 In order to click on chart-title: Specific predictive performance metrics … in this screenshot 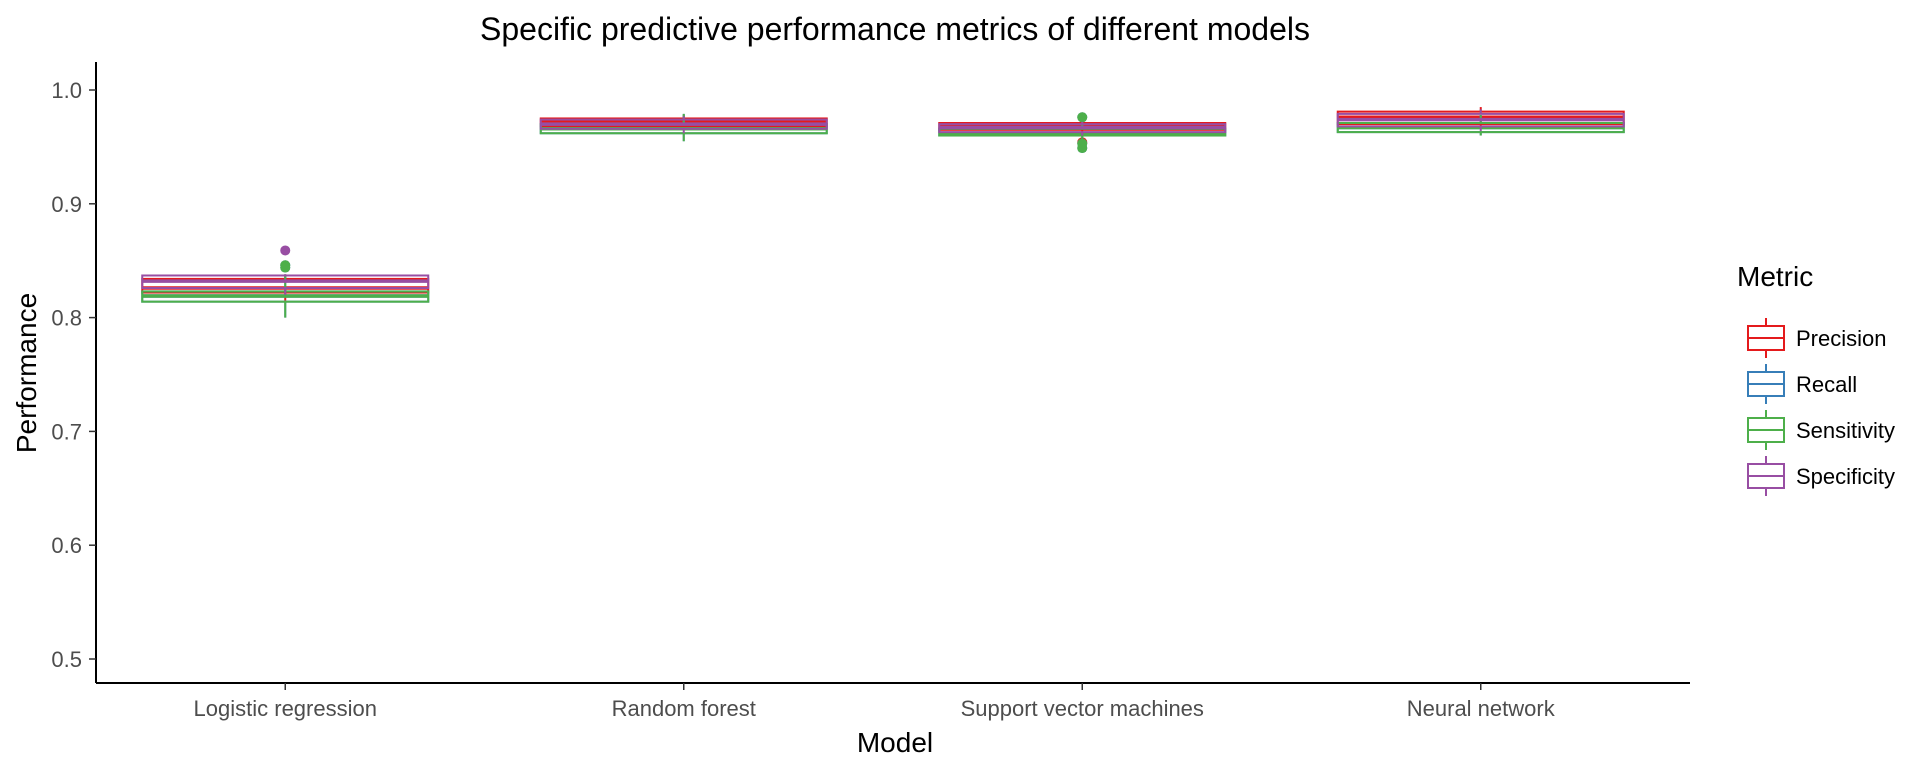, I will do `click(895, 29)`.